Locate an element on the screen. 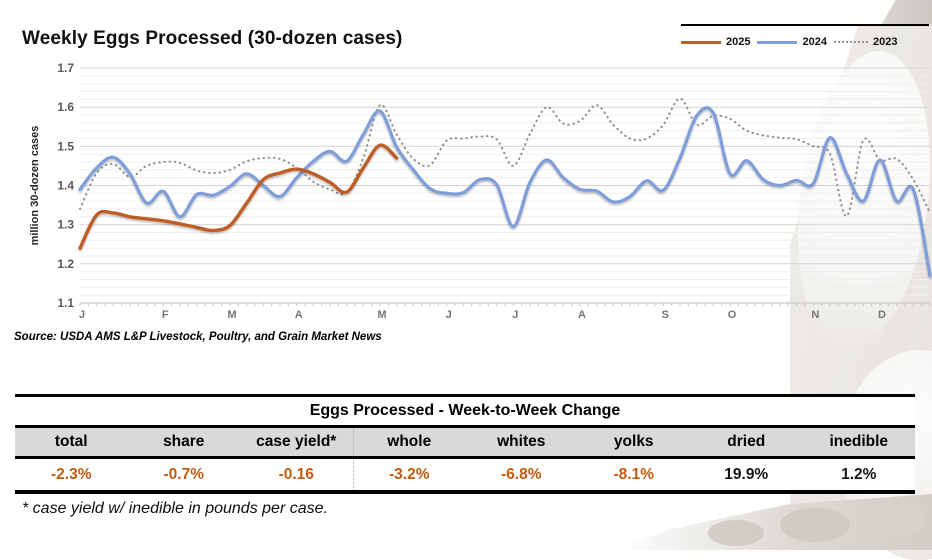 The image size is (932, 560). column-header-yolks: yolks is located at coordinates (633, 441).